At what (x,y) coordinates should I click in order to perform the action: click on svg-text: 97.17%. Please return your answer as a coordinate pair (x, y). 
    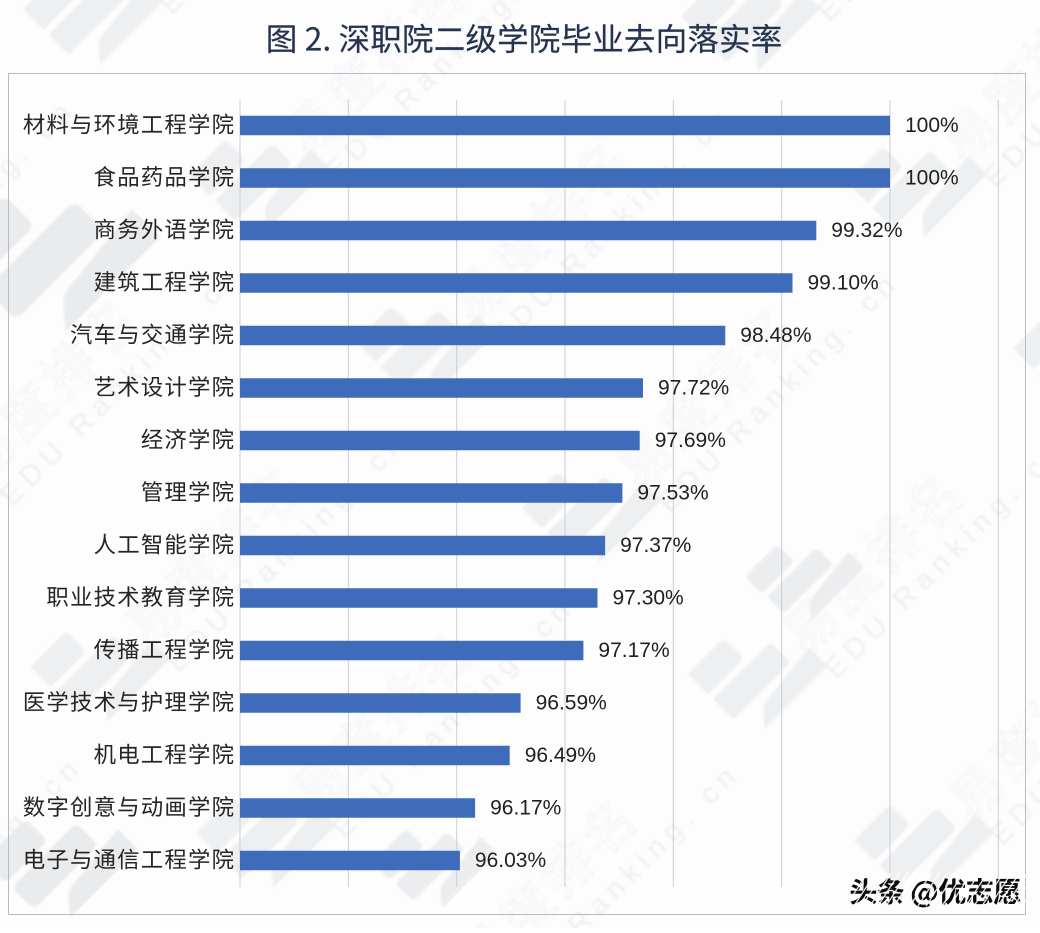
    Looking at the image, I should click on (633, 650).